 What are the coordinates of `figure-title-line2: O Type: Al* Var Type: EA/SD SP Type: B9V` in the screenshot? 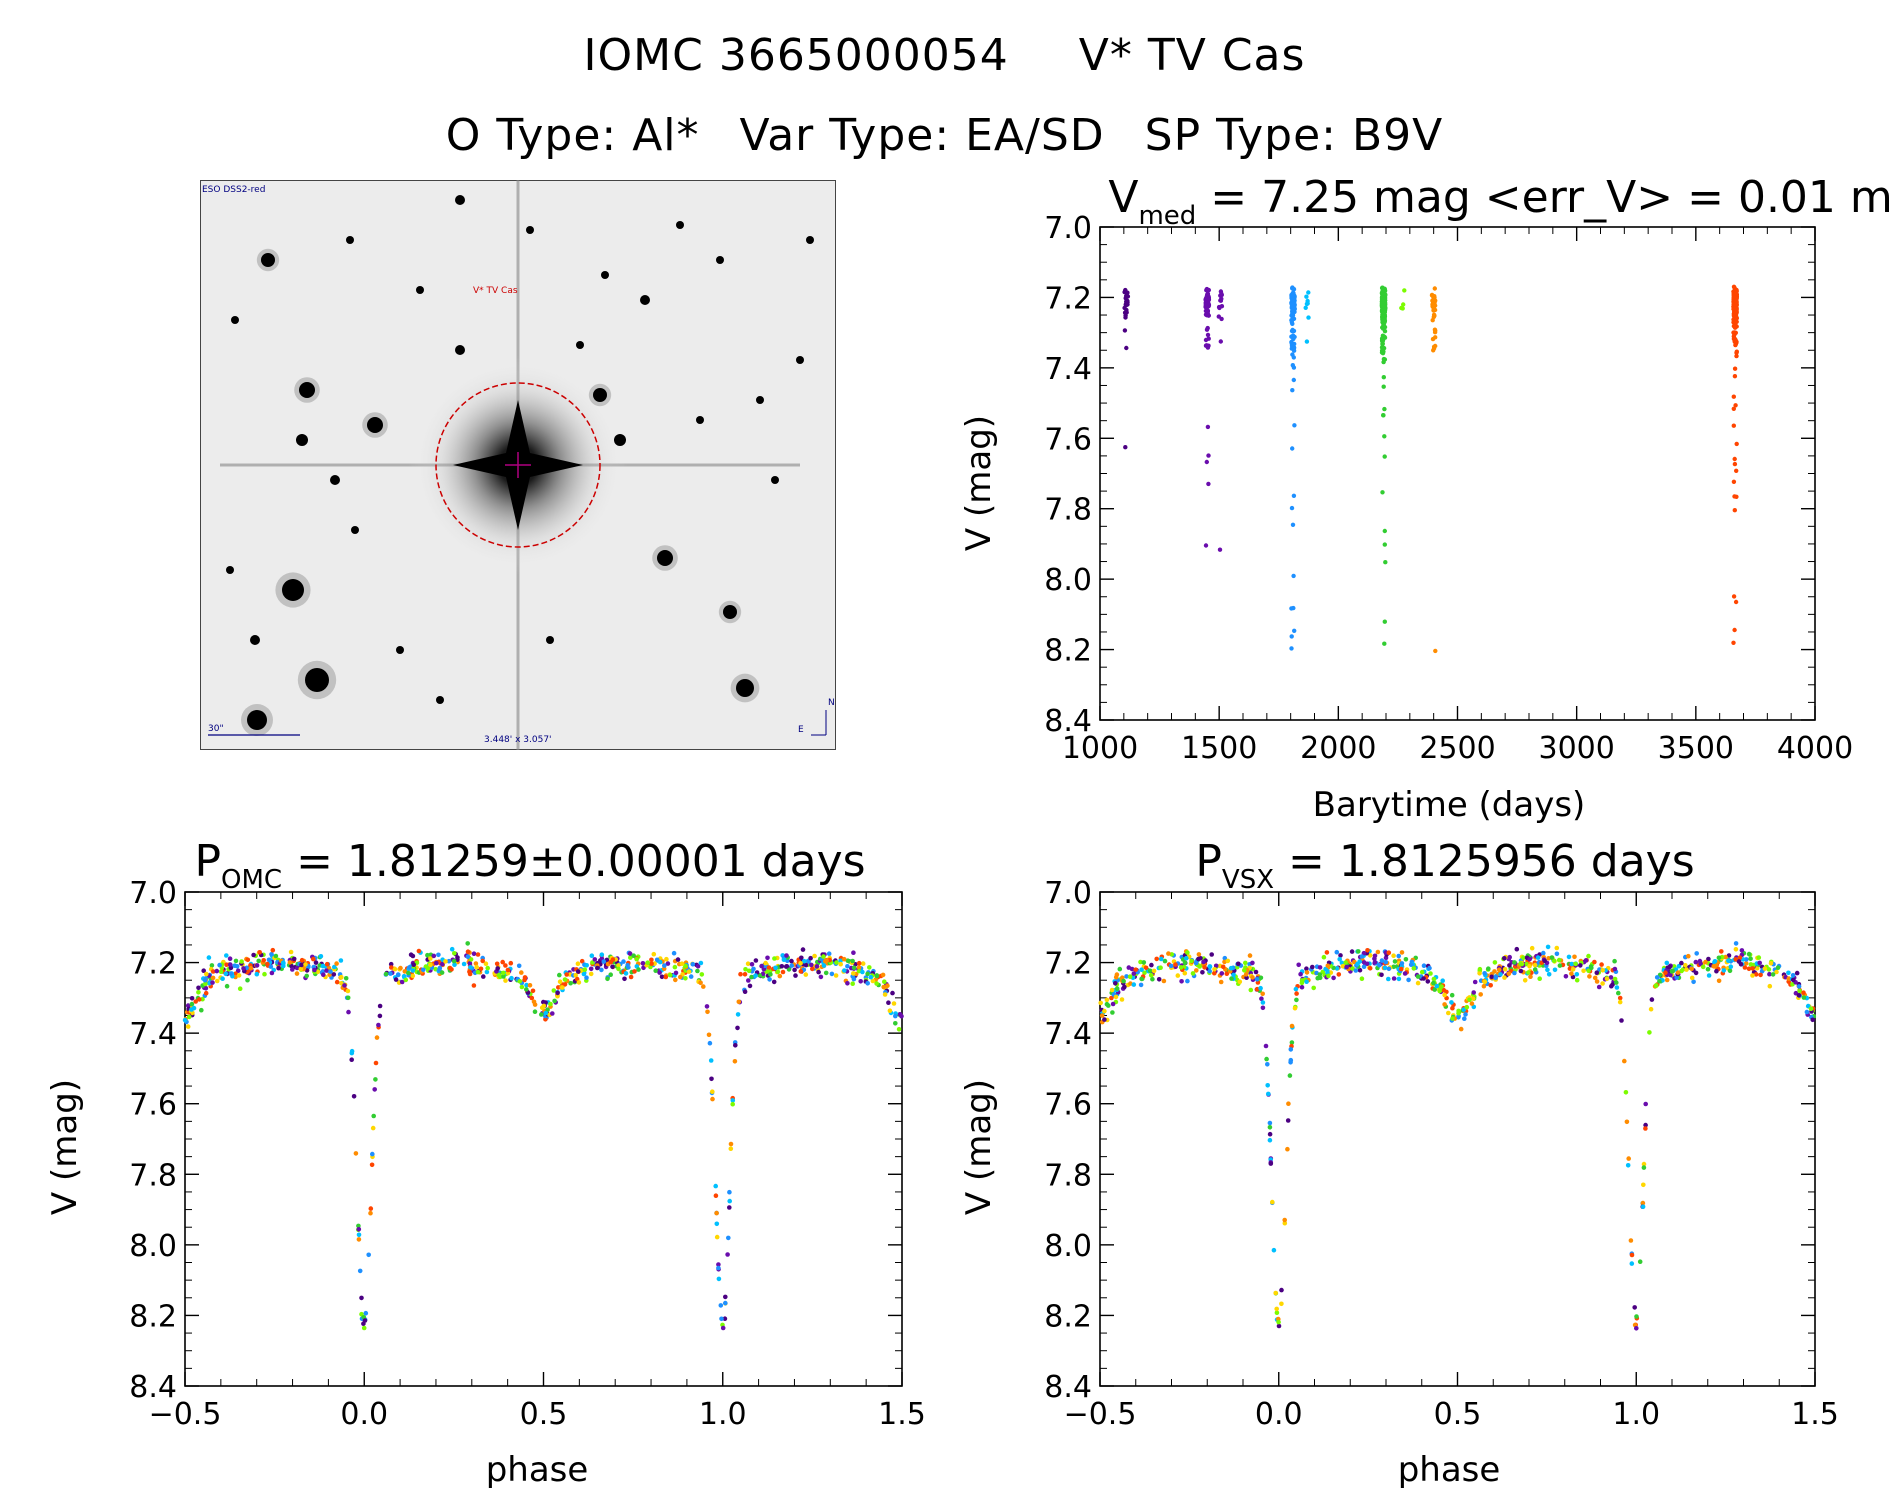 It's located at (944, 135).